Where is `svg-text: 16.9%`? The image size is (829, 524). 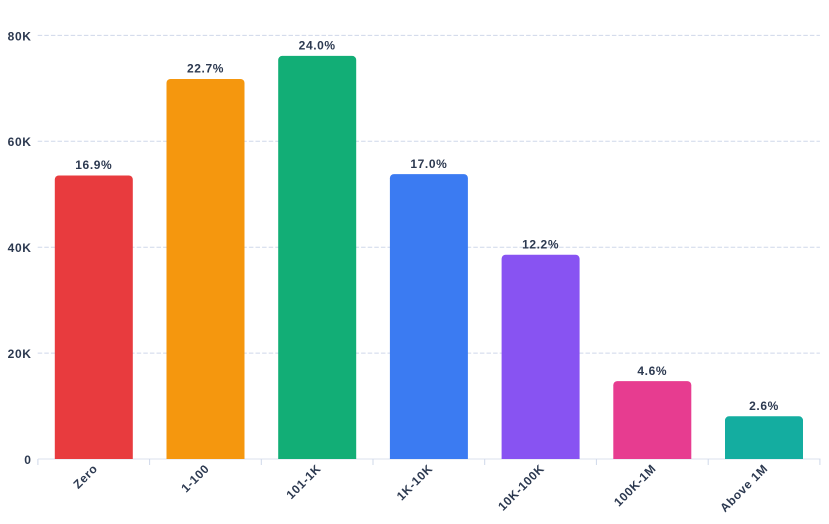 svg-text: 16.9% is located at coordinates (93, 165).